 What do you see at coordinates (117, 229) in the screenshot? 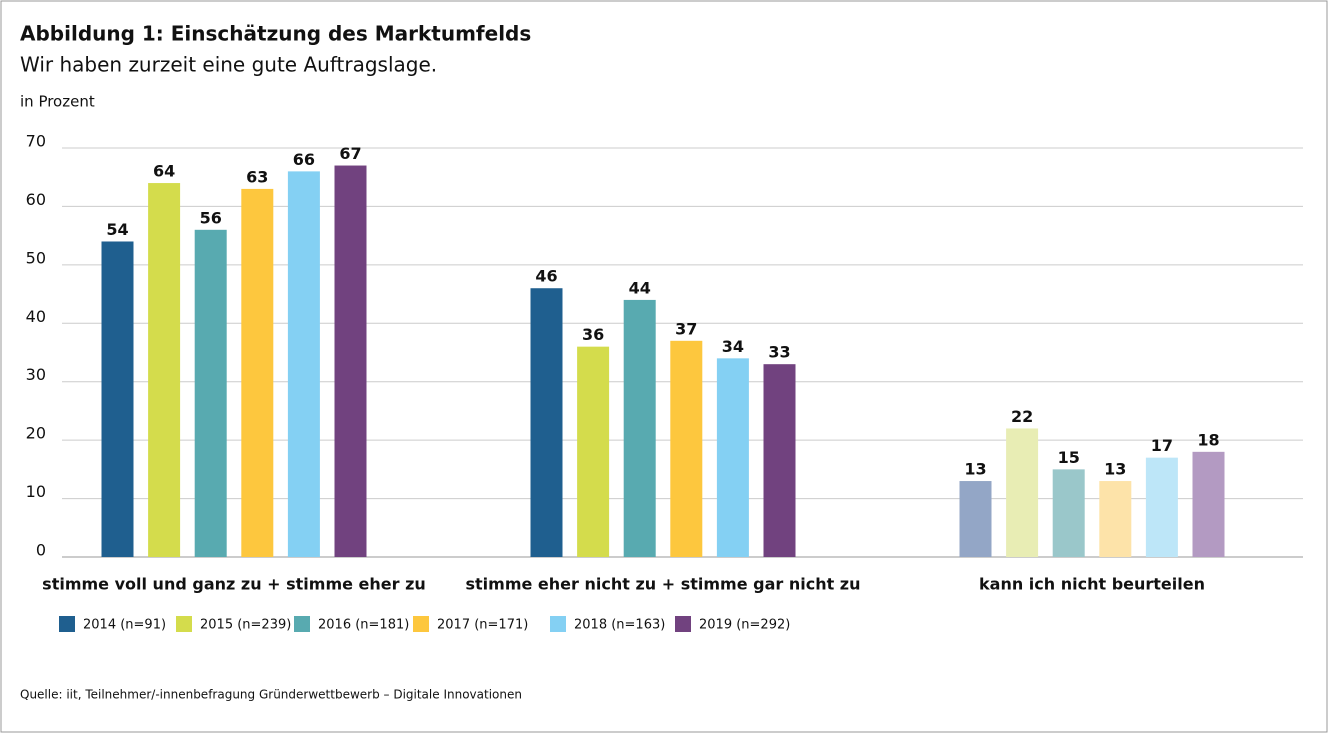
I see `value-label: 54` at bounding box center [117, 229].